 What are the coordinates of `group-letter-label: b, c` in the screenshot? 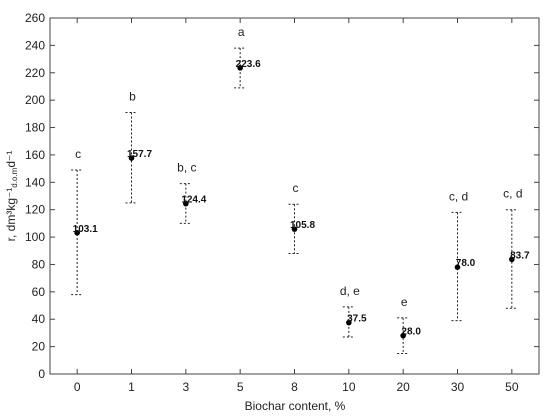 It's located at (186, 168).